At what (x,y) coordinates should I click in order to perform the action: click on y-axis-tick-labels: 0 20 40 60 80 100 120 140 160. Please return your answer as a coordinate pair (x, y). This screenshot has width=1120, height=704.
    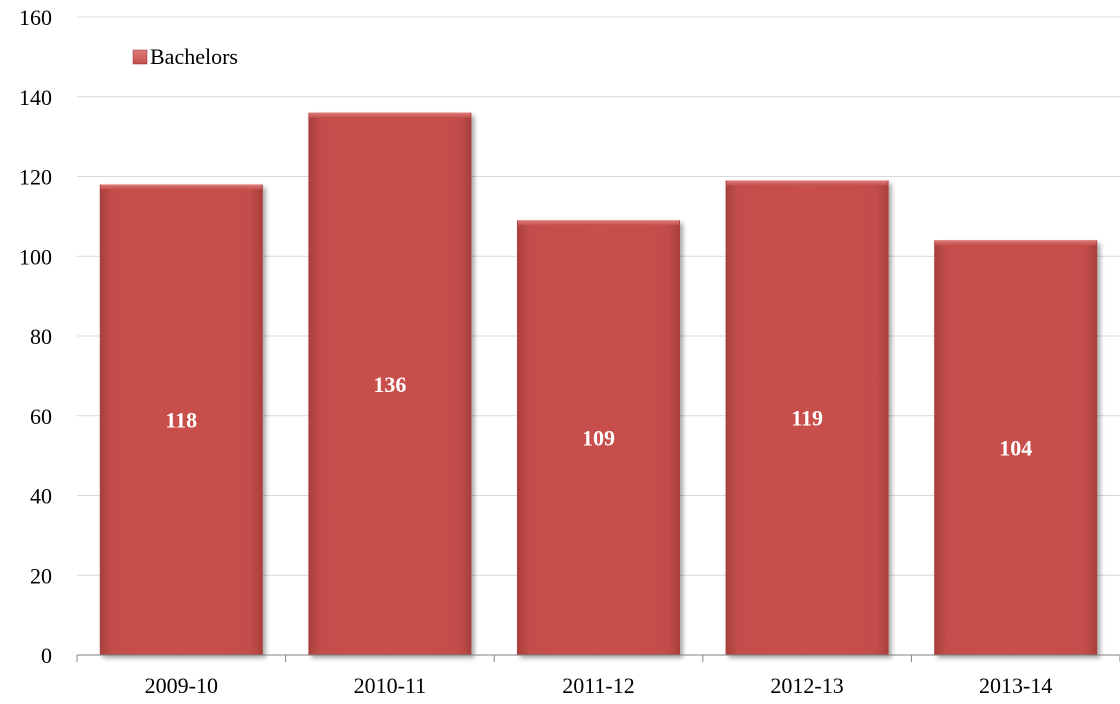
    Looking at the image, I should click on (35, 336).